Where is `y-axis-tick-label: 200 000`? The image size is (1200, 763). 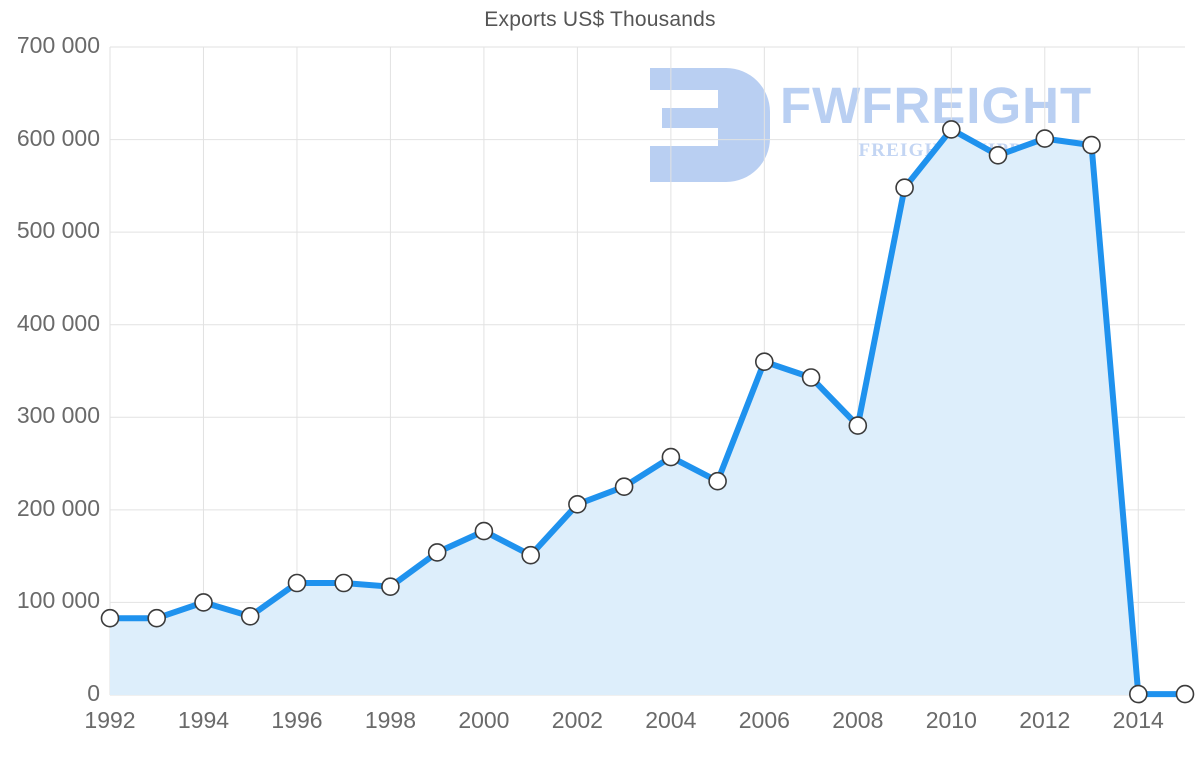 y-axis-tick-label: 200 000 is located at coordinates (58, 507).